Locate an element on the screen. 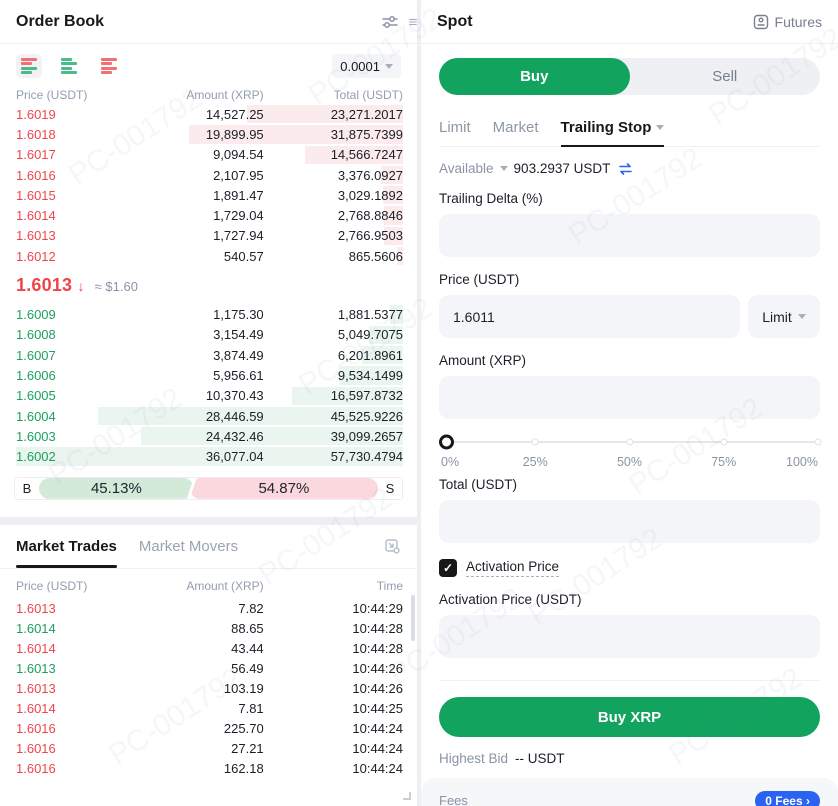 The height and width of the screenshot is (806, 838). bid-row: 1.6003 24,432.46 39,099.2657 is located at coordinates (208, 436).